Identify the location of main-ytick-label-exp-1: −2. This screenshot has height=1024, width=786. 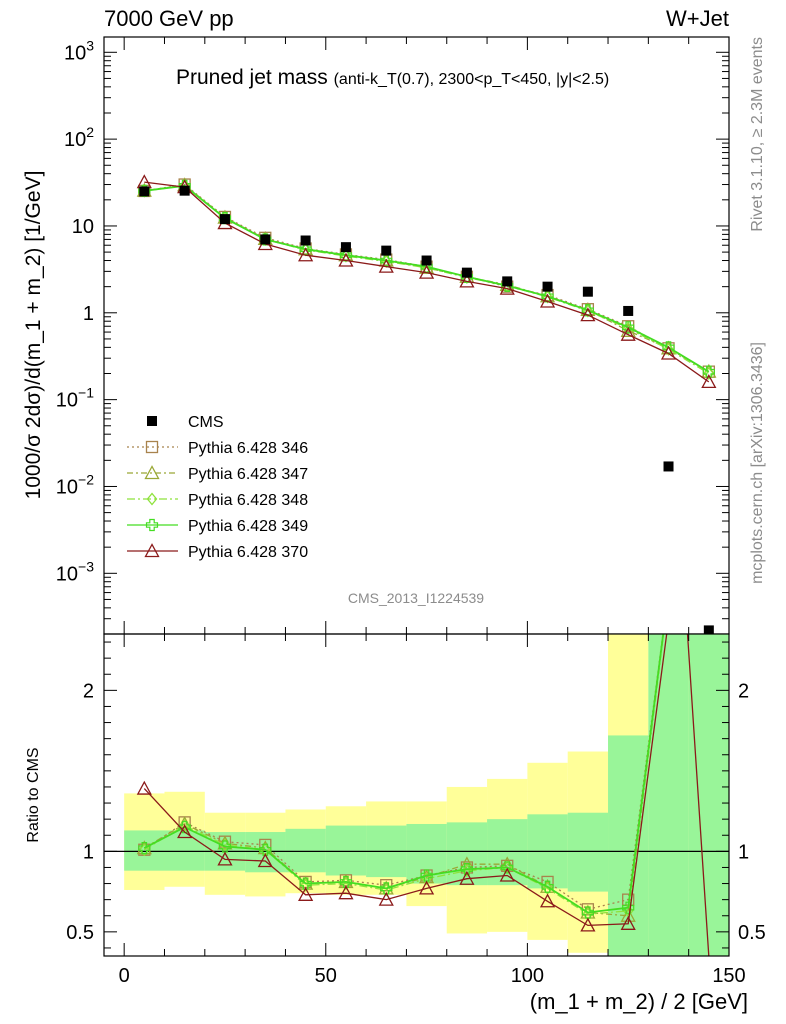
(86, 479).